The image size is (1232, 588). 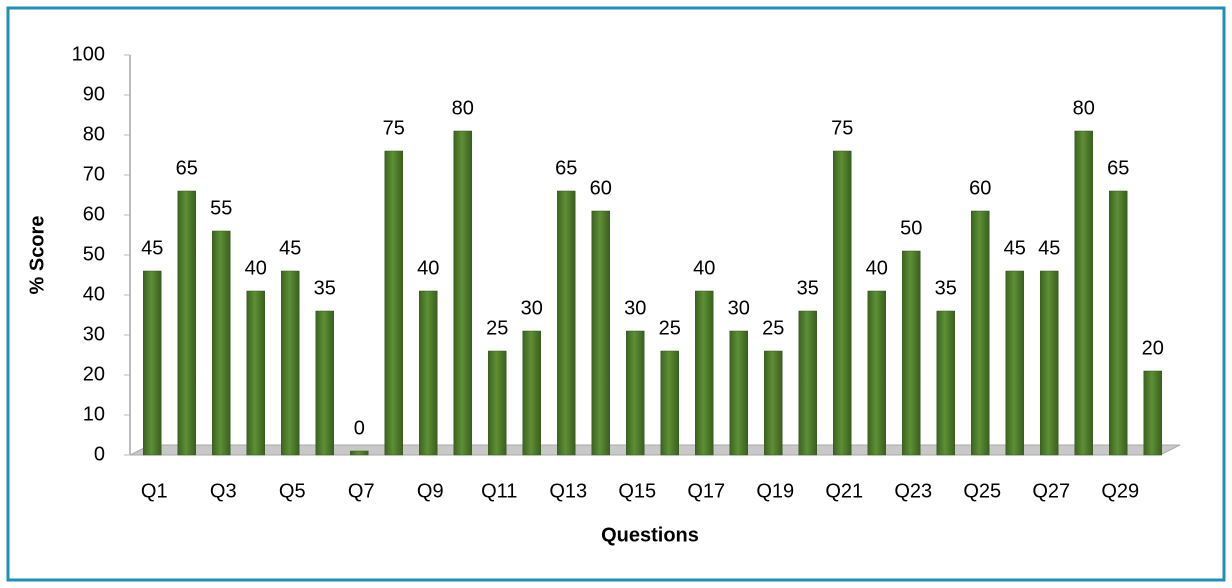 I want to click on y-tick-label: 90, so click(x=94, y=94).